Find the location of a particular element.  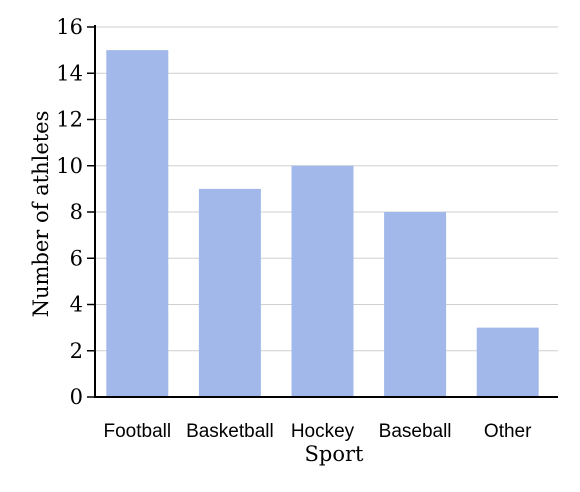

x-tick-label: Hockey is located at coordinates (323, 431).